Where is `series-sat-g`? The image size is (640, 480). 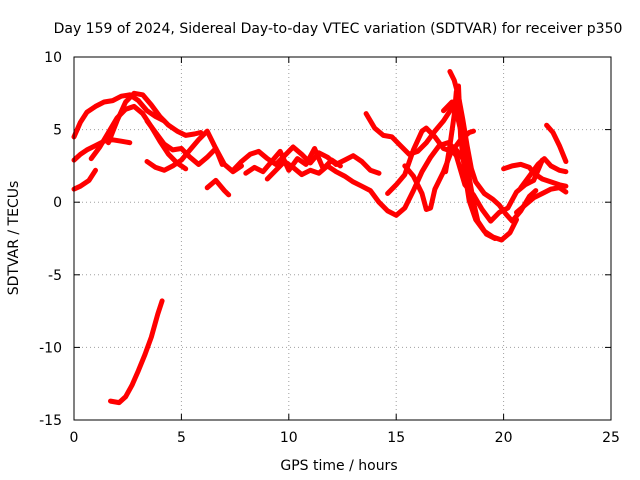 series-sat-g is located at coordinates (184, 150).